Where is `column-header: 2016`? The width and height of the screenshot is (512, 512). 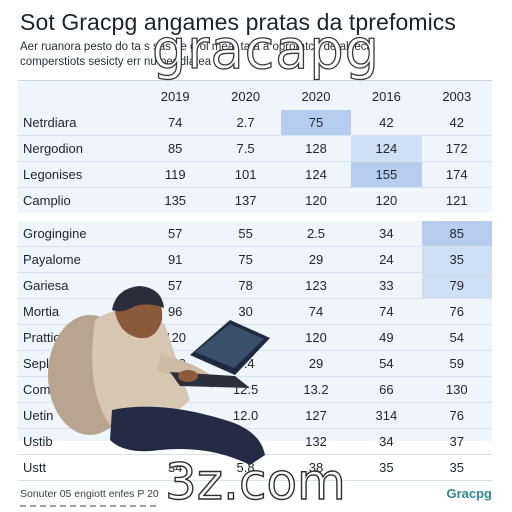
column-header: 2016 is located at coordinates (386, 96).